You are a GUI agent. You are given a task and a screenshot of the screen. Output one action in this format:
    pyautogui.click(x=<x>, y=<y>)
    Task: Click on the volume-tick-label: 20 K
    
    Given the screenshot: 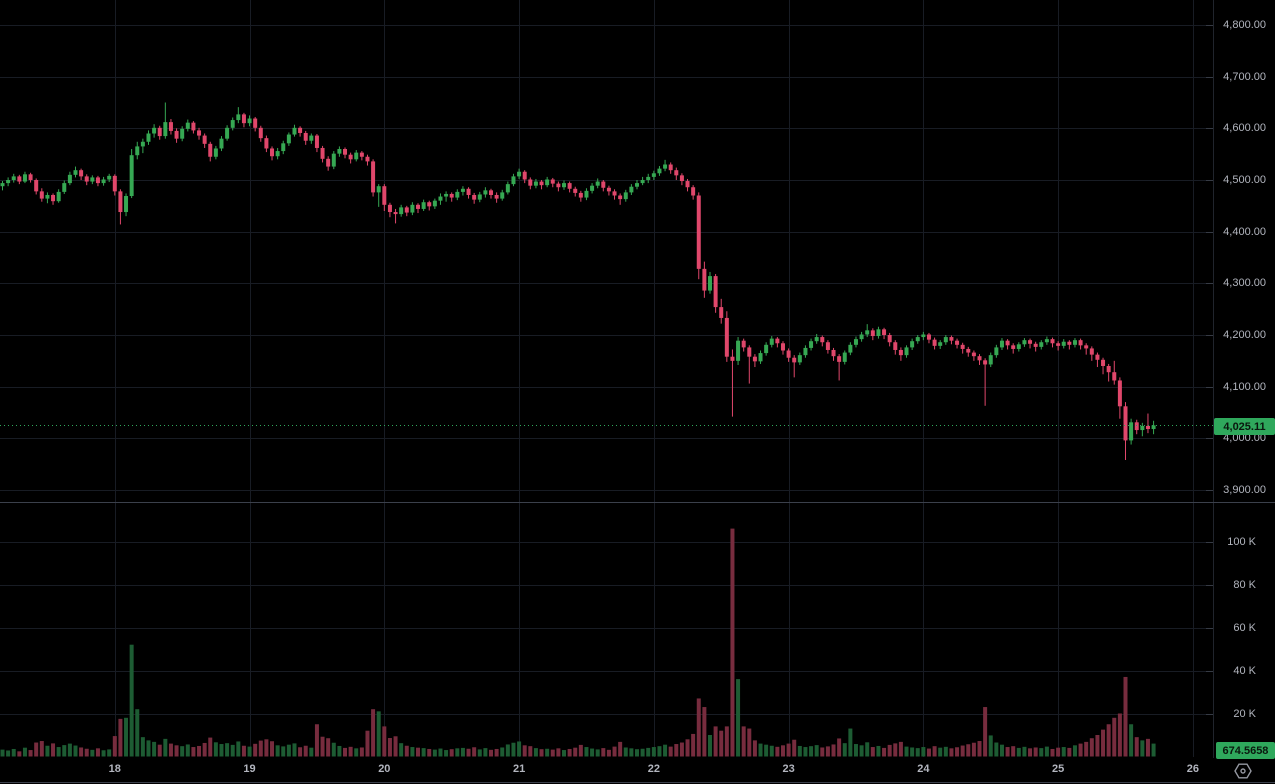 What is the action you would take?
    pyautogui.click(x=1244, y=713)
    